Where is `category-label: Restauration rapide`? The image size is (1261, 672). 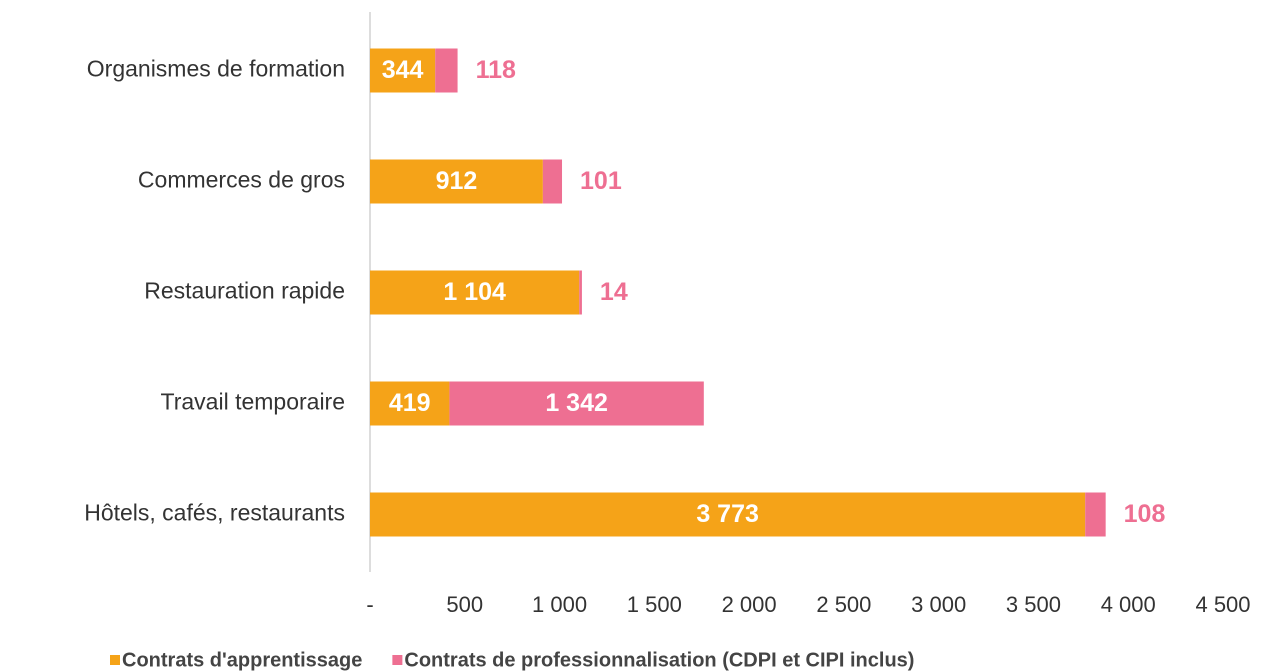 category-label: Restauration rapide is located at coordinates (244, 291).